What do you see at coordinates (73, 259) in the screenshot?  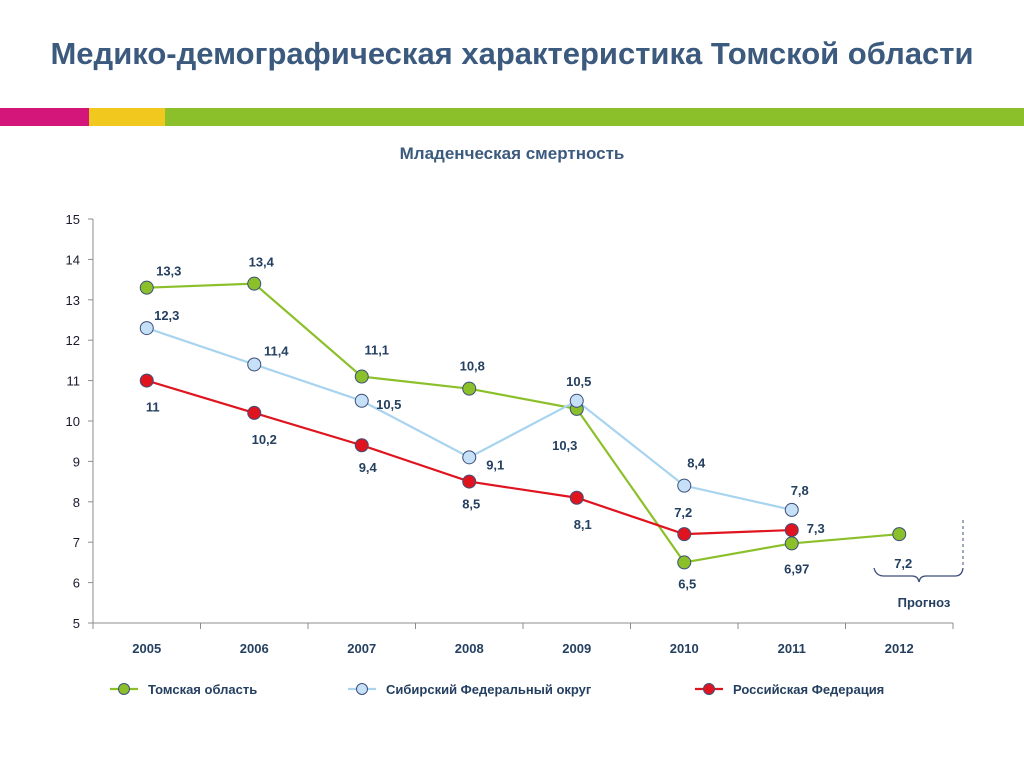 I see `y-tick-label: 14` at bounding box center [73, 259].